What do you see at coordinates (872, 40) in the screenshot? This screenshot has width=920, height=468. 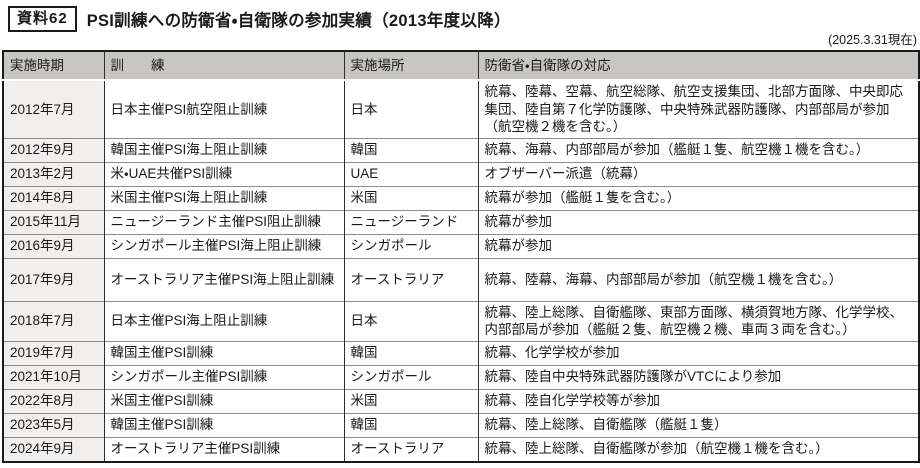 I see `as-of-date: (2025.3.31現在)` at bounding box center [872, 40].